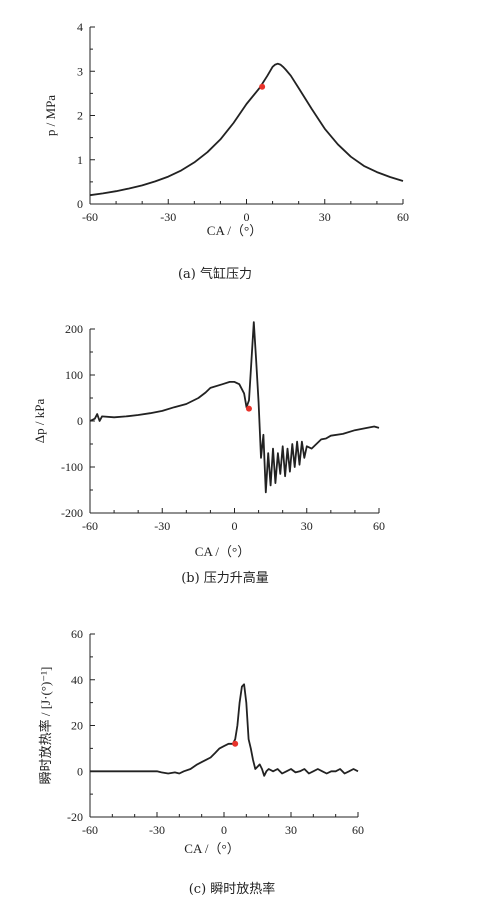 The height and width of the screenshot is (908, 498). I want to click on y-tick-label: -200, so click(72, 513).